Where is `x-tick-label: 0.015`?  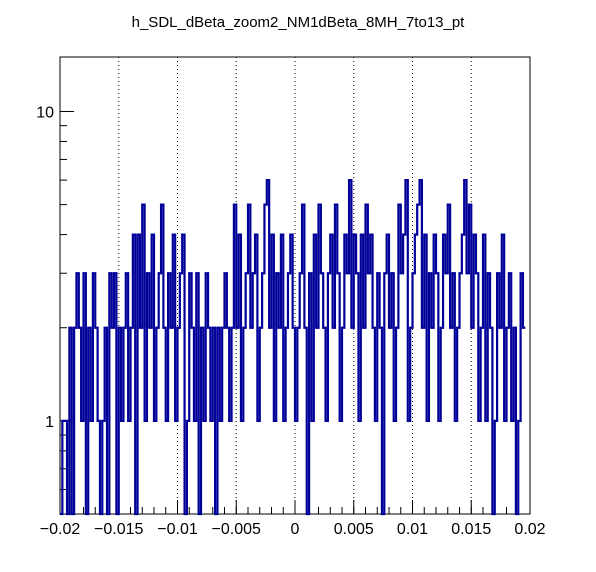 x-tick-label: 0.015 is located at coordinates (471, 529).